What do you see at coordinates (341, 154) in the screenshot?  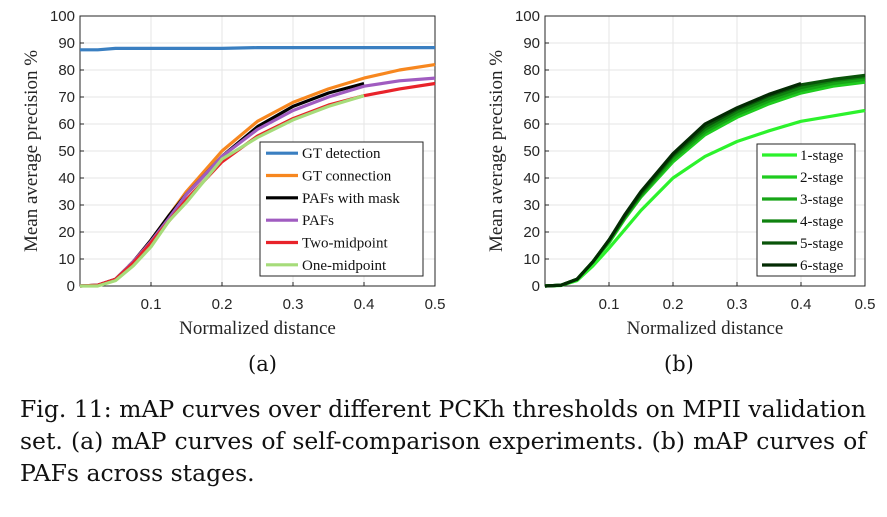 I see `legend-label: GT detection` at bounding box center [341, 154].